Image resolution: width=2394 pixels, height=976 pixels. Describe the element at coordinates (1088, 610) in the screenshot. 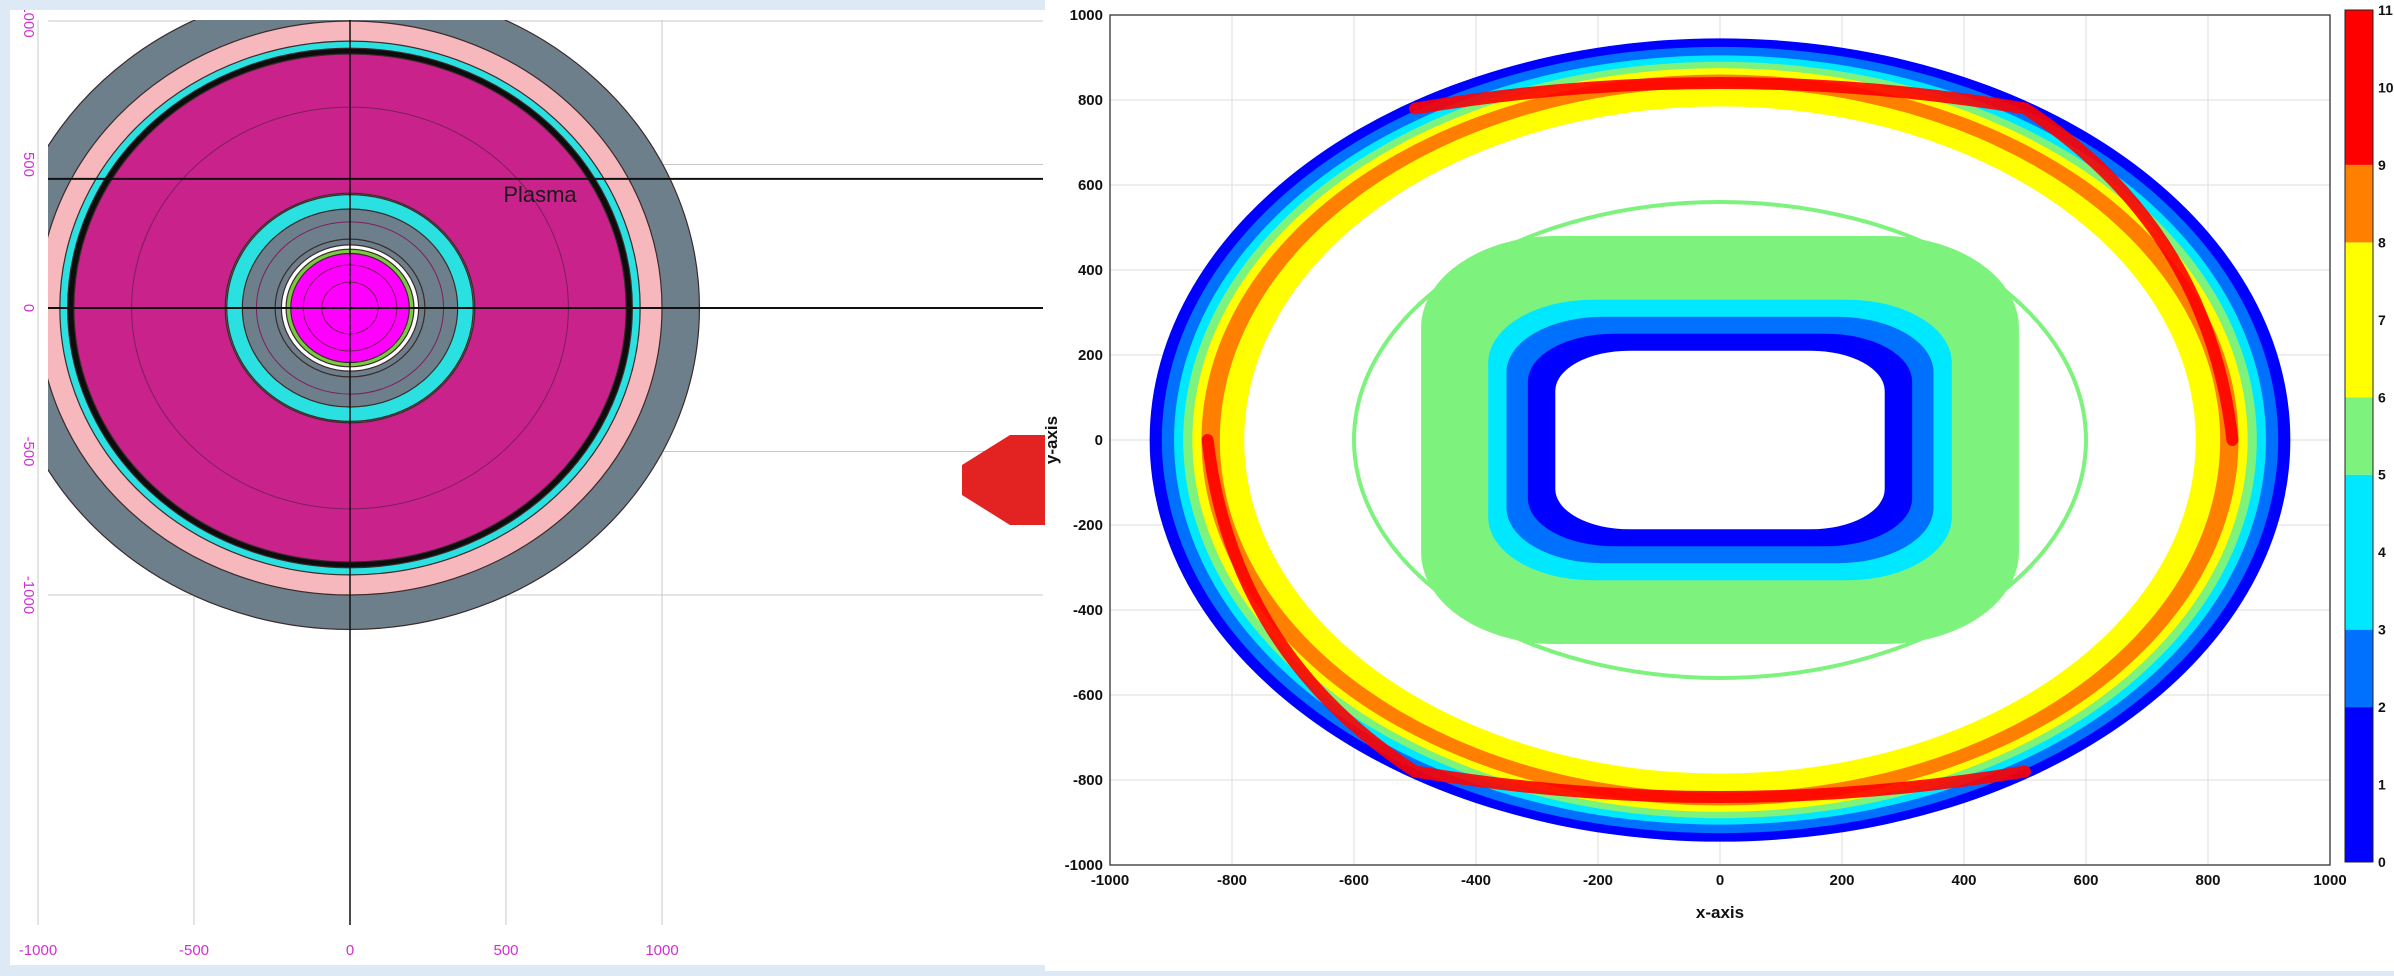

I see `contour-y-tick-label: -400` at that location.